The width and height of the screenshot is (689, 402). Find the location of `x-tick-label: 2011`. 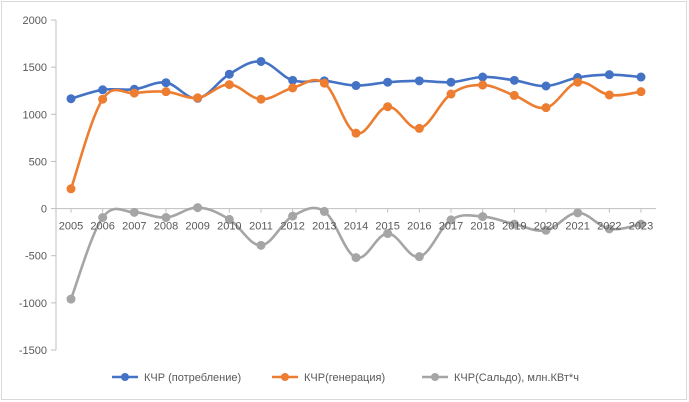

x-tick-label: 2011 is located at coordinates (261, 227).